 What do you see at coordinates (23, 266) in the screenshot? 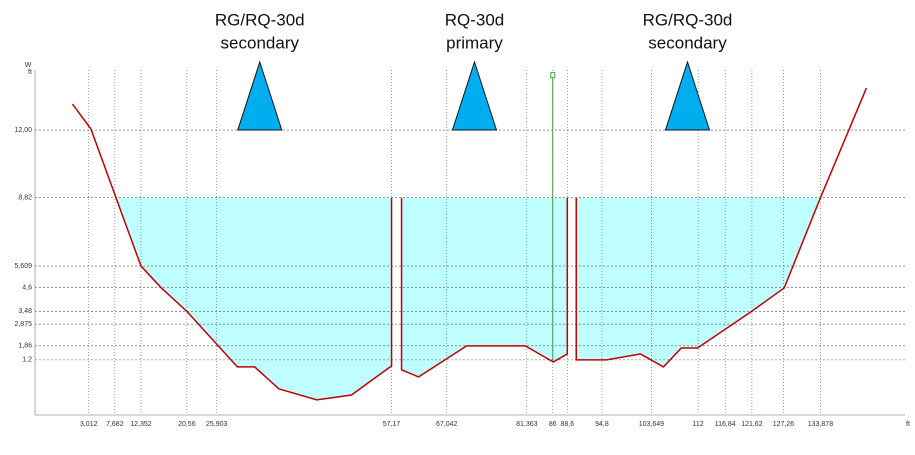
I see `y-tick-label: 5,609` at bounding box center [23, 266].